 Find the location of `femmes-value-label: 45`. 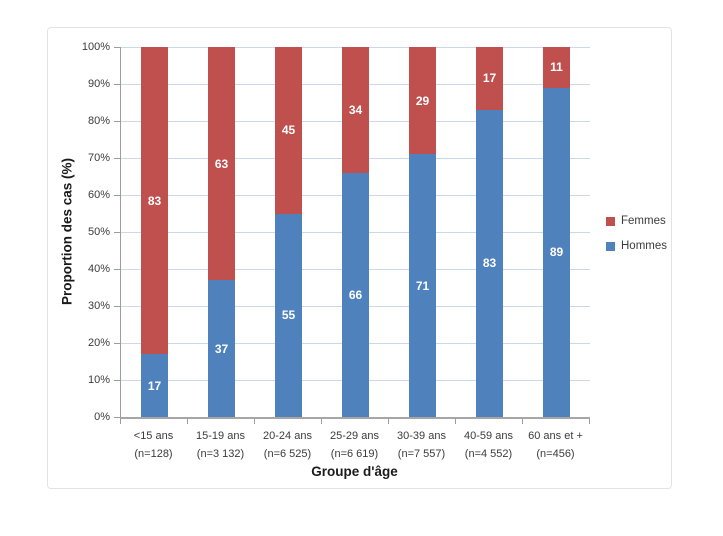

femmes-value-label: 45 is located at coordinates (288, 130).